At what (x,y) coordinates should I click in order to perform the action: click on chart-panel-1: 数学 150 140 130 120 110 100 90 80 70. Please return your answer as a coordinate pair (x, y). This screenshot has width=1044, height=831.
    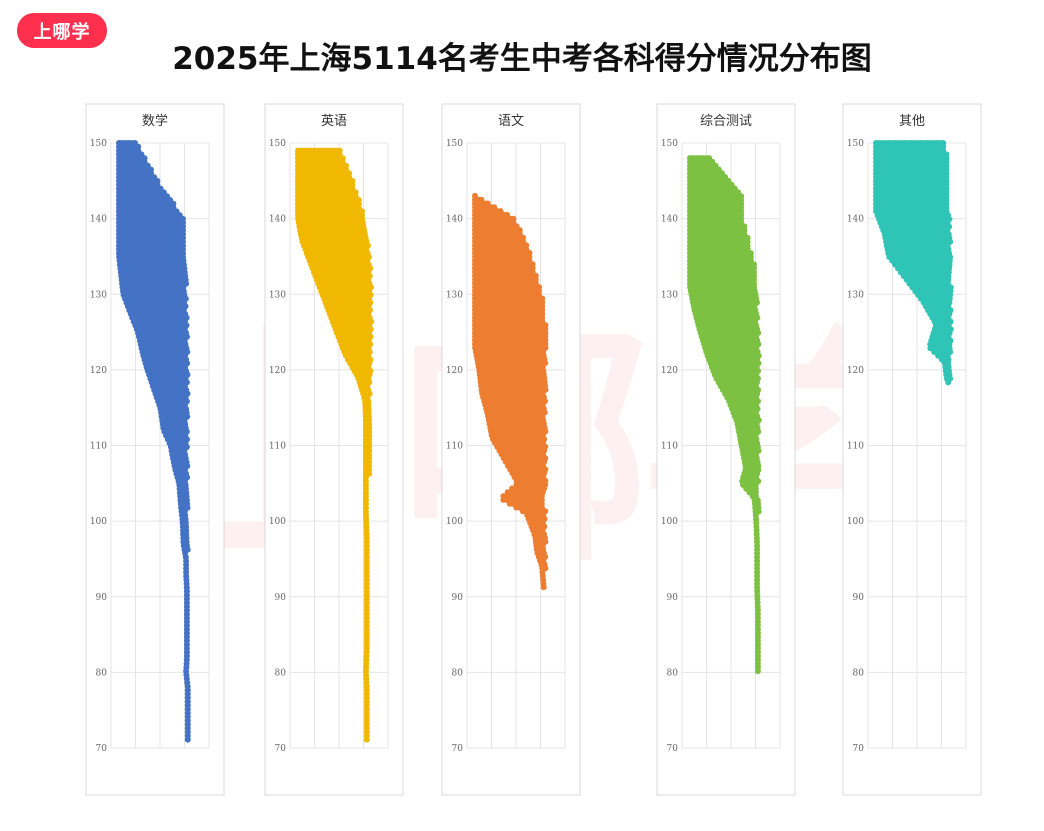
    Looking at the image, I should click on (155, 449).